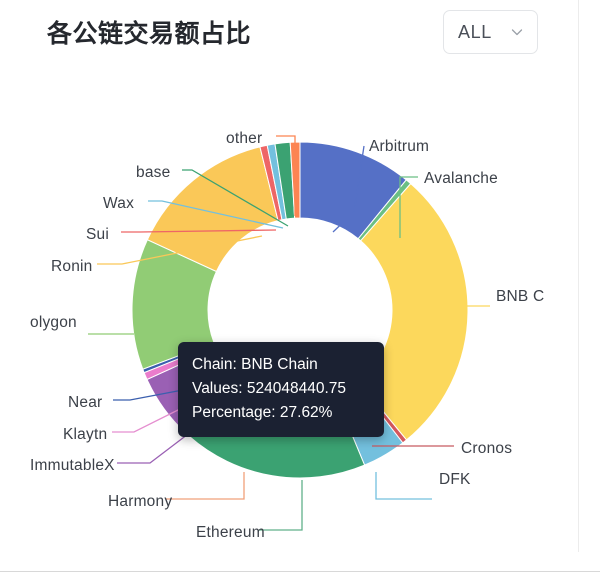  I want to click on card-header: 各公链交易额占比 ALL, so click(289, 38).